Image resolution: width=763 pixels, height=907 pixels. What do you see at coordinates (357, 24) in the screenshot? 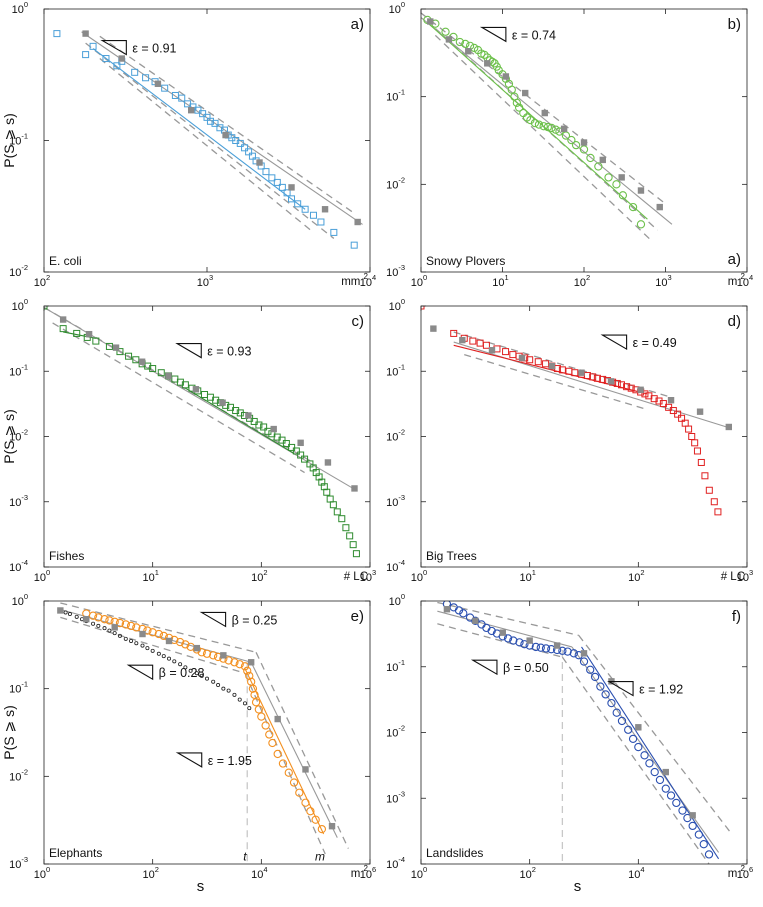
I see `panel-letter: a)` at bounding box center [357, 24].